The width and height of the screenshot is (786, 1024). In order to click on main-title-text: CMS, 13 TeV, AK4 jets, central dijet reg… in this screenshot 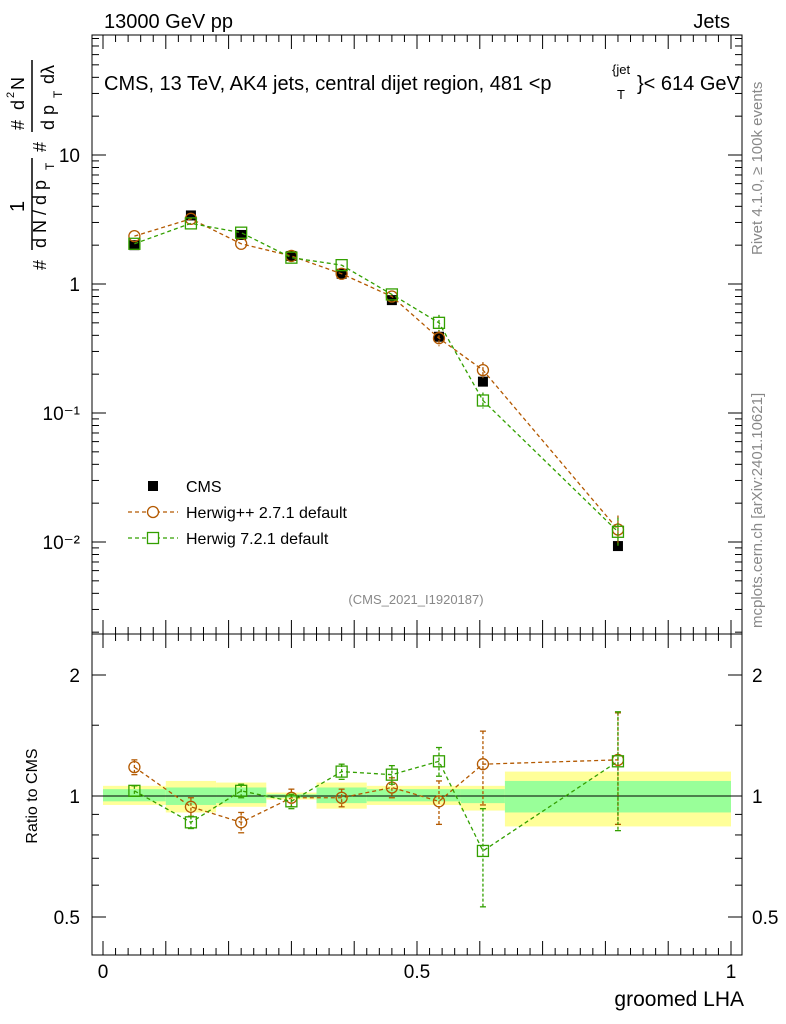, I will do `click(328, 84)`.